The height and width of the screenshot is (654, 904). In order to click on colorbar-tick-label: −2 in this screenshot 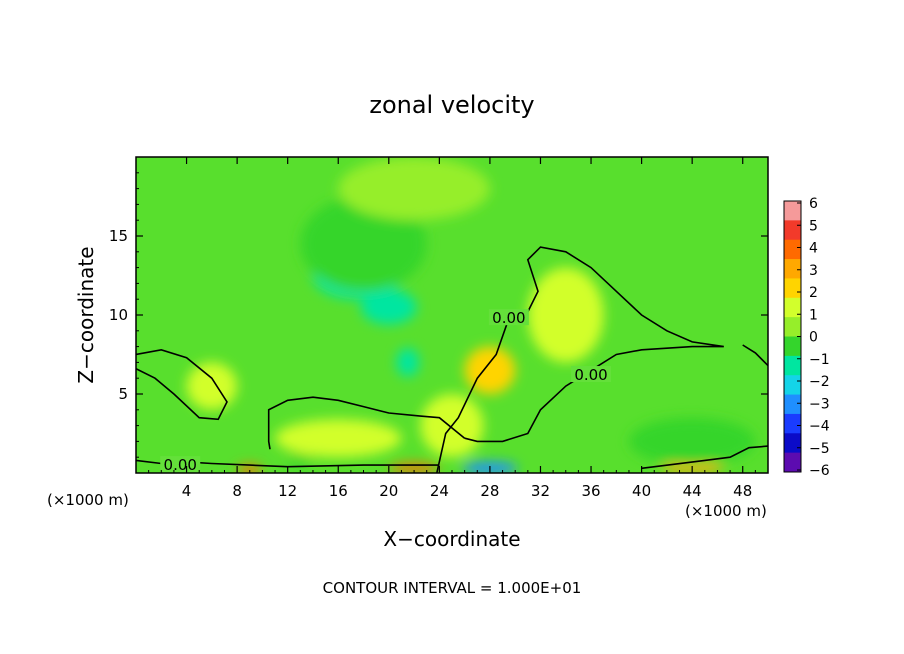, I will do `click(819, 382)`.